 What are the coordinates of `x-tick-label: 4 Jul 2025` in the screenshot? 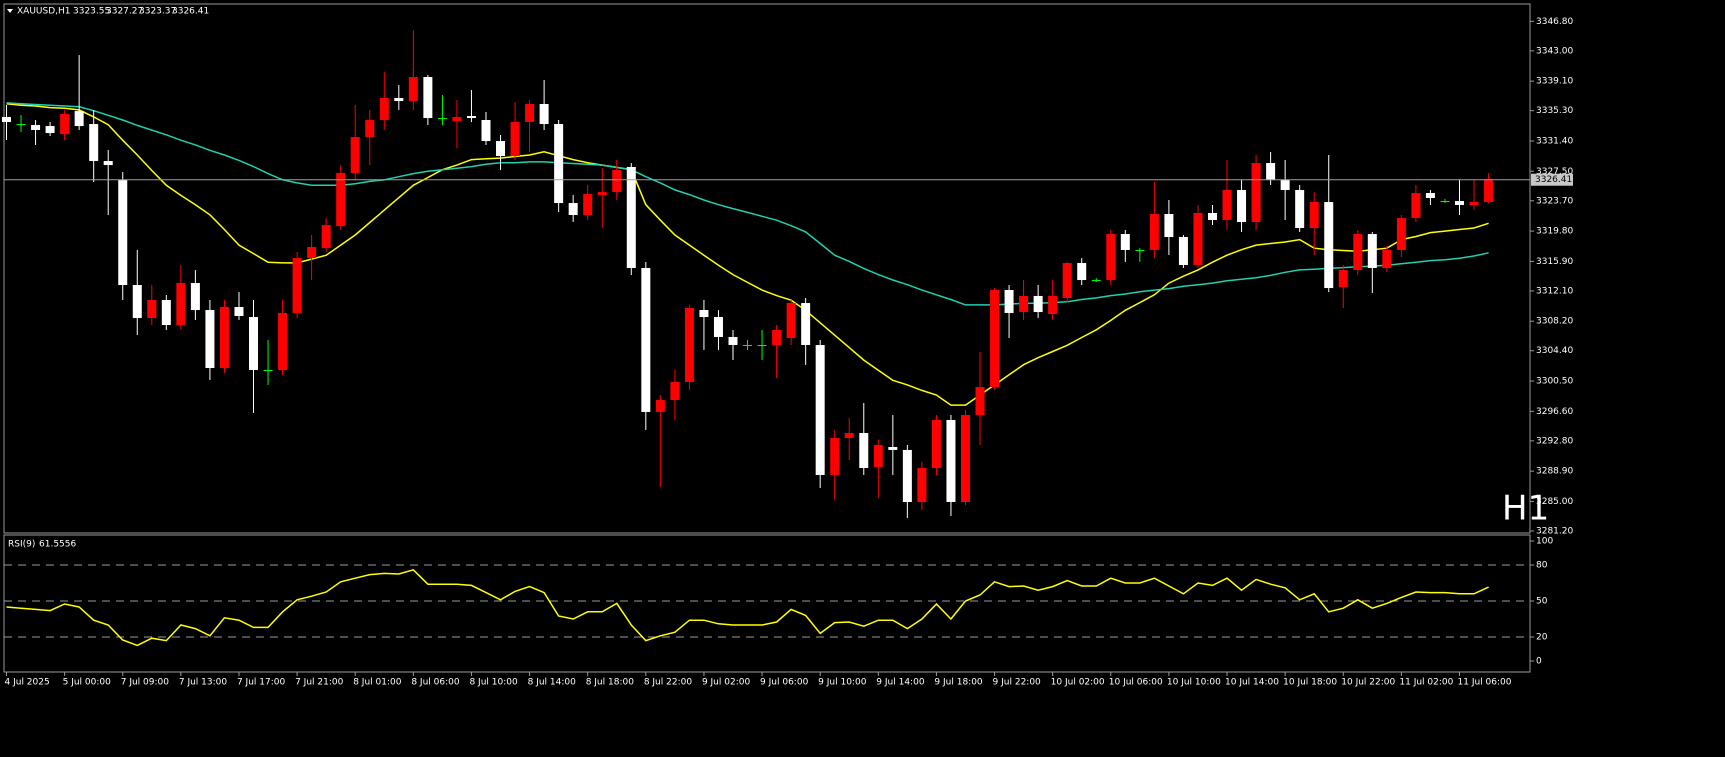 It's located at (27, 683).